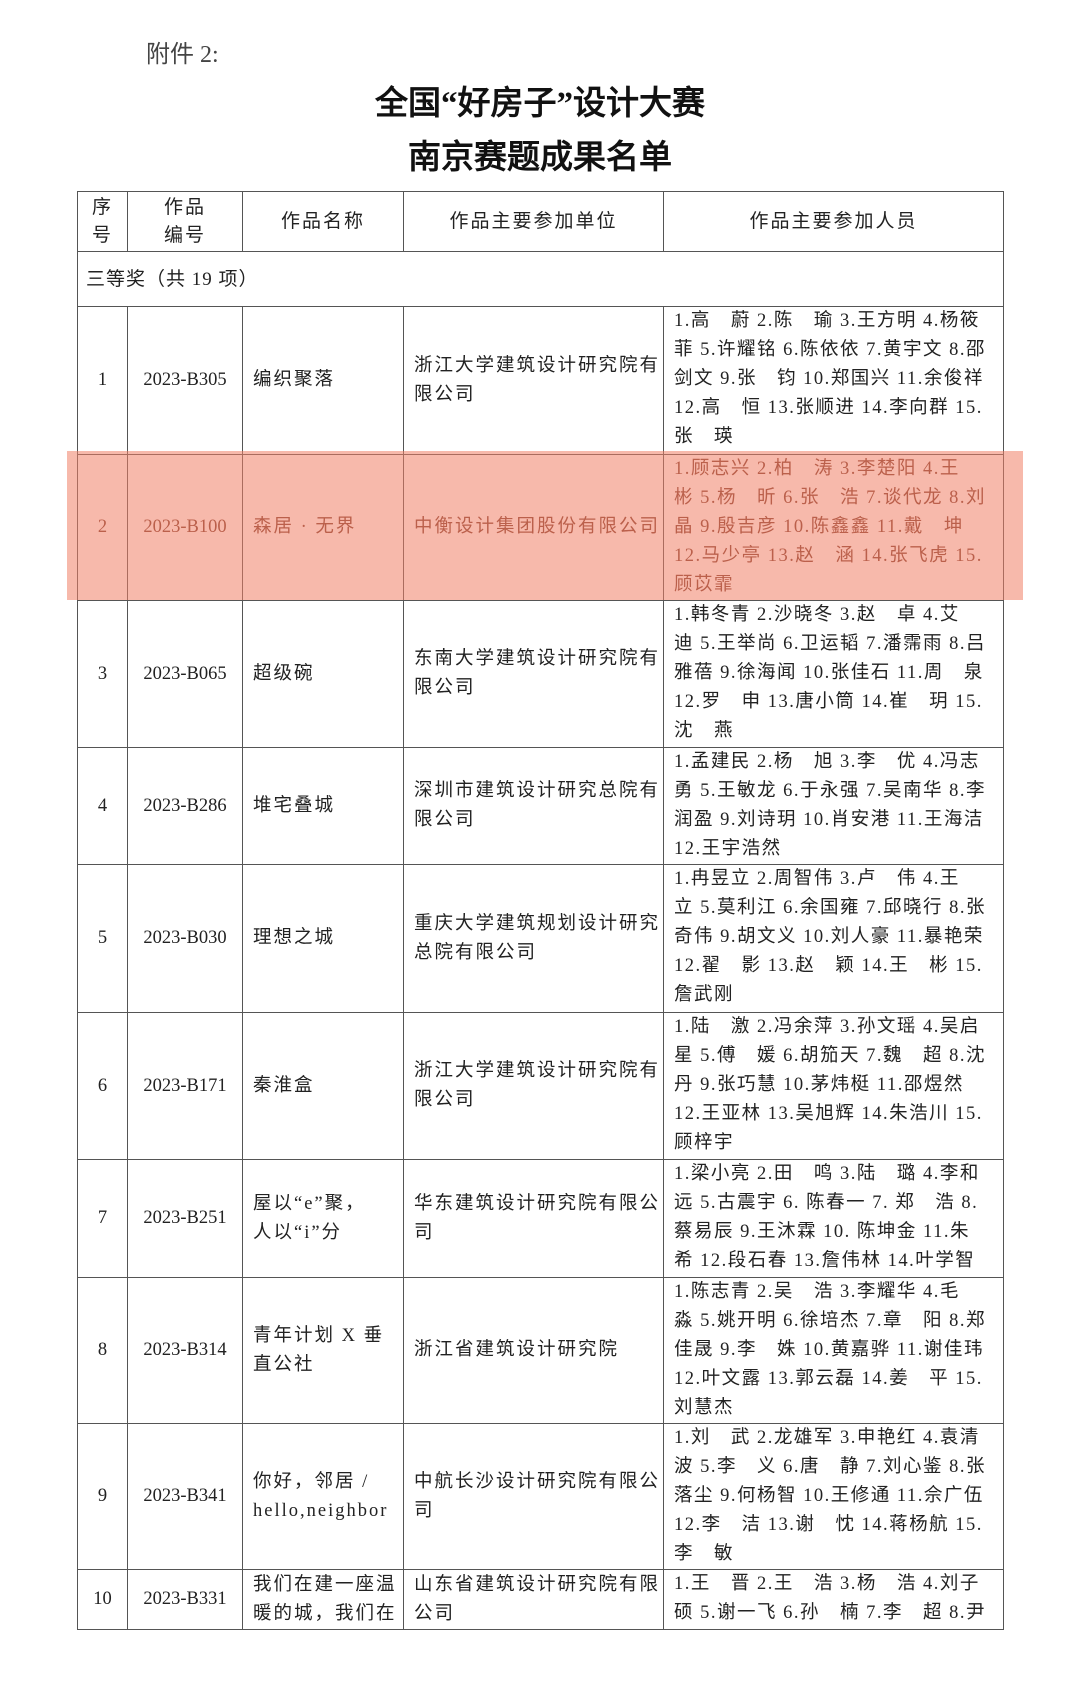 This screenshot has height=1684, width=1080. What do you see at coordinates (185, 1599) in the screenshot?
I see `code-cell: 2023-B331` at bounding box center [185, 1599].